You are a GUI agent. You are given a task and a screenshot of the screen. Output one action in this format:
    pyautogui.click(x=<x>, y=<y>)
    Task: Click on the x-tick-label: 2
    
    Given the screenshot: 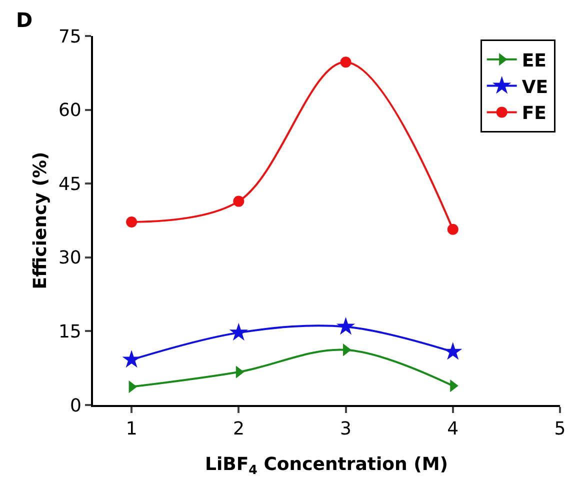 What is the action you would take?
    pyautogui.click(x=238, y=429)
    